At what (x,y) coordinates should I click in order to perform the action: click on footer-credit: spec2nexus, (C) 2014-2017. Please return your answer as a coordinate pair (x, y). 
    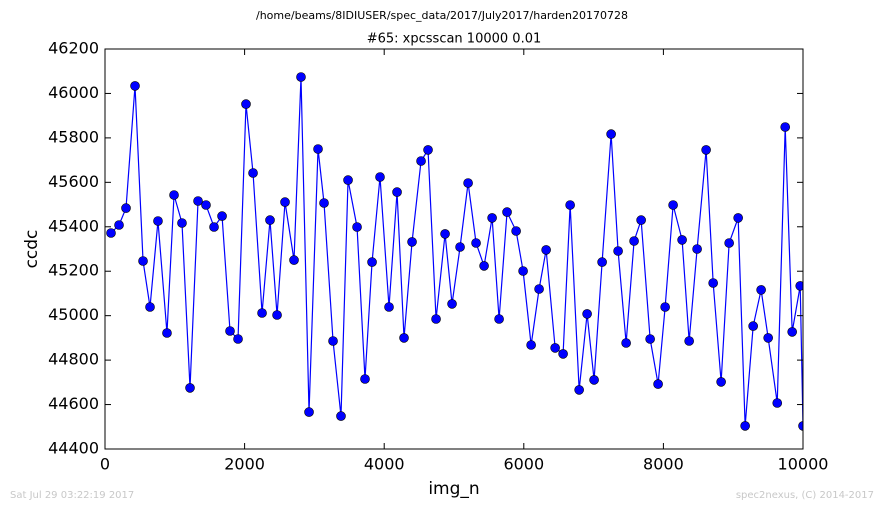
    Looking at the image, I should click on (805, 495).